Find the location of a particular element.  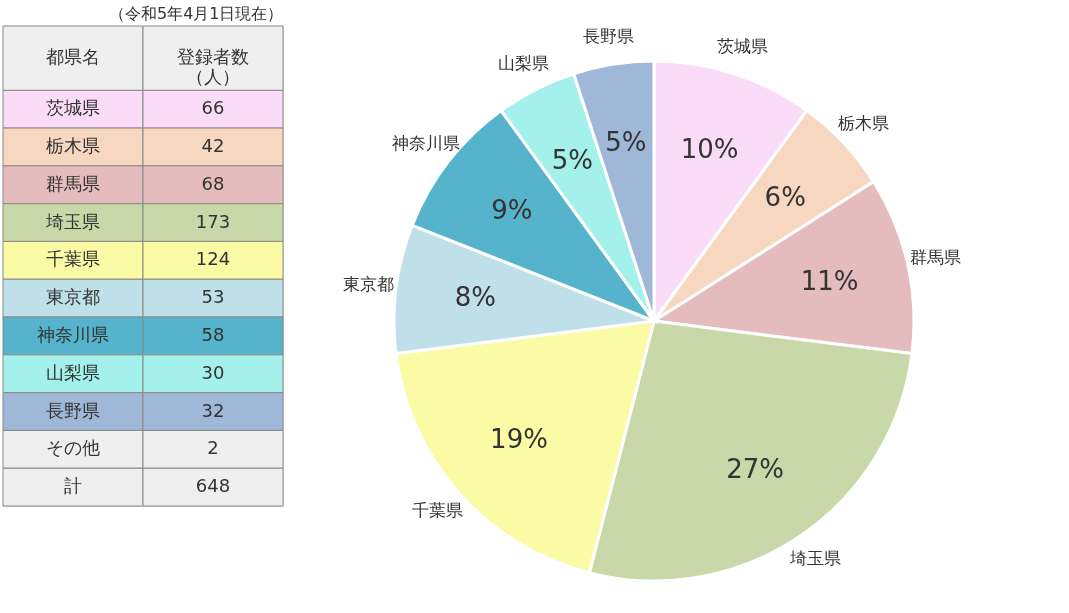

data-label: 648 is located at coordinates (213, 486).